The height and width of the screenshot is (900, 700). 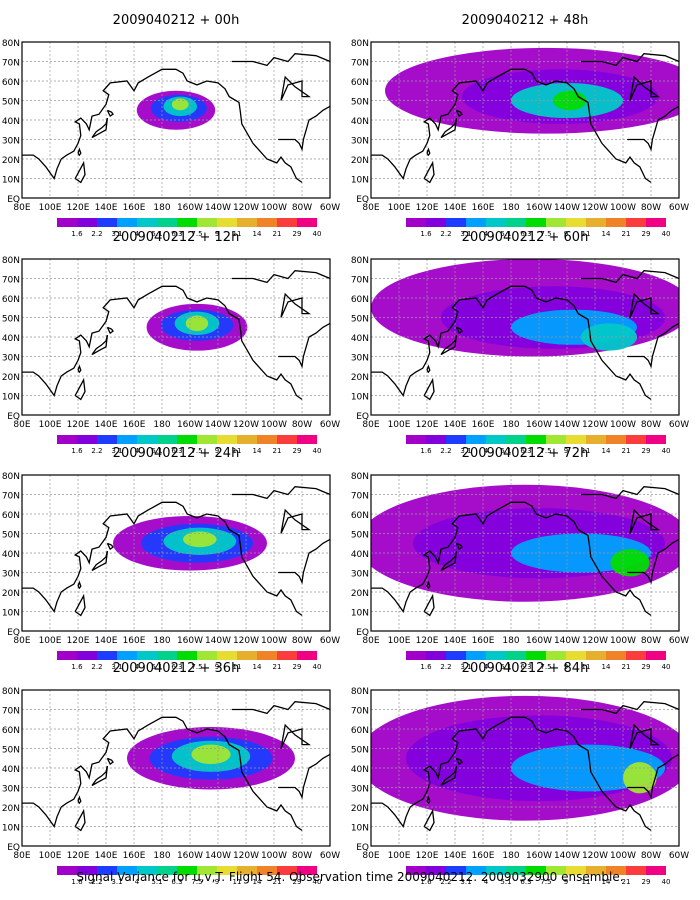 I want to click on x-tick-label: 140W, so click(x=567, y=856).